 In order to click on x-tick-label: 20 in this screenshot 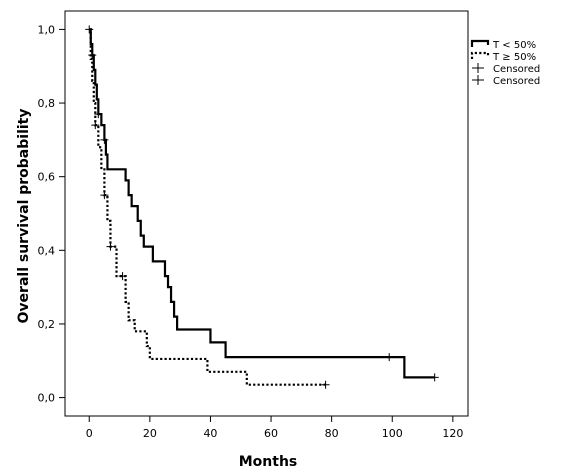, I will do `click(150, 433)`.